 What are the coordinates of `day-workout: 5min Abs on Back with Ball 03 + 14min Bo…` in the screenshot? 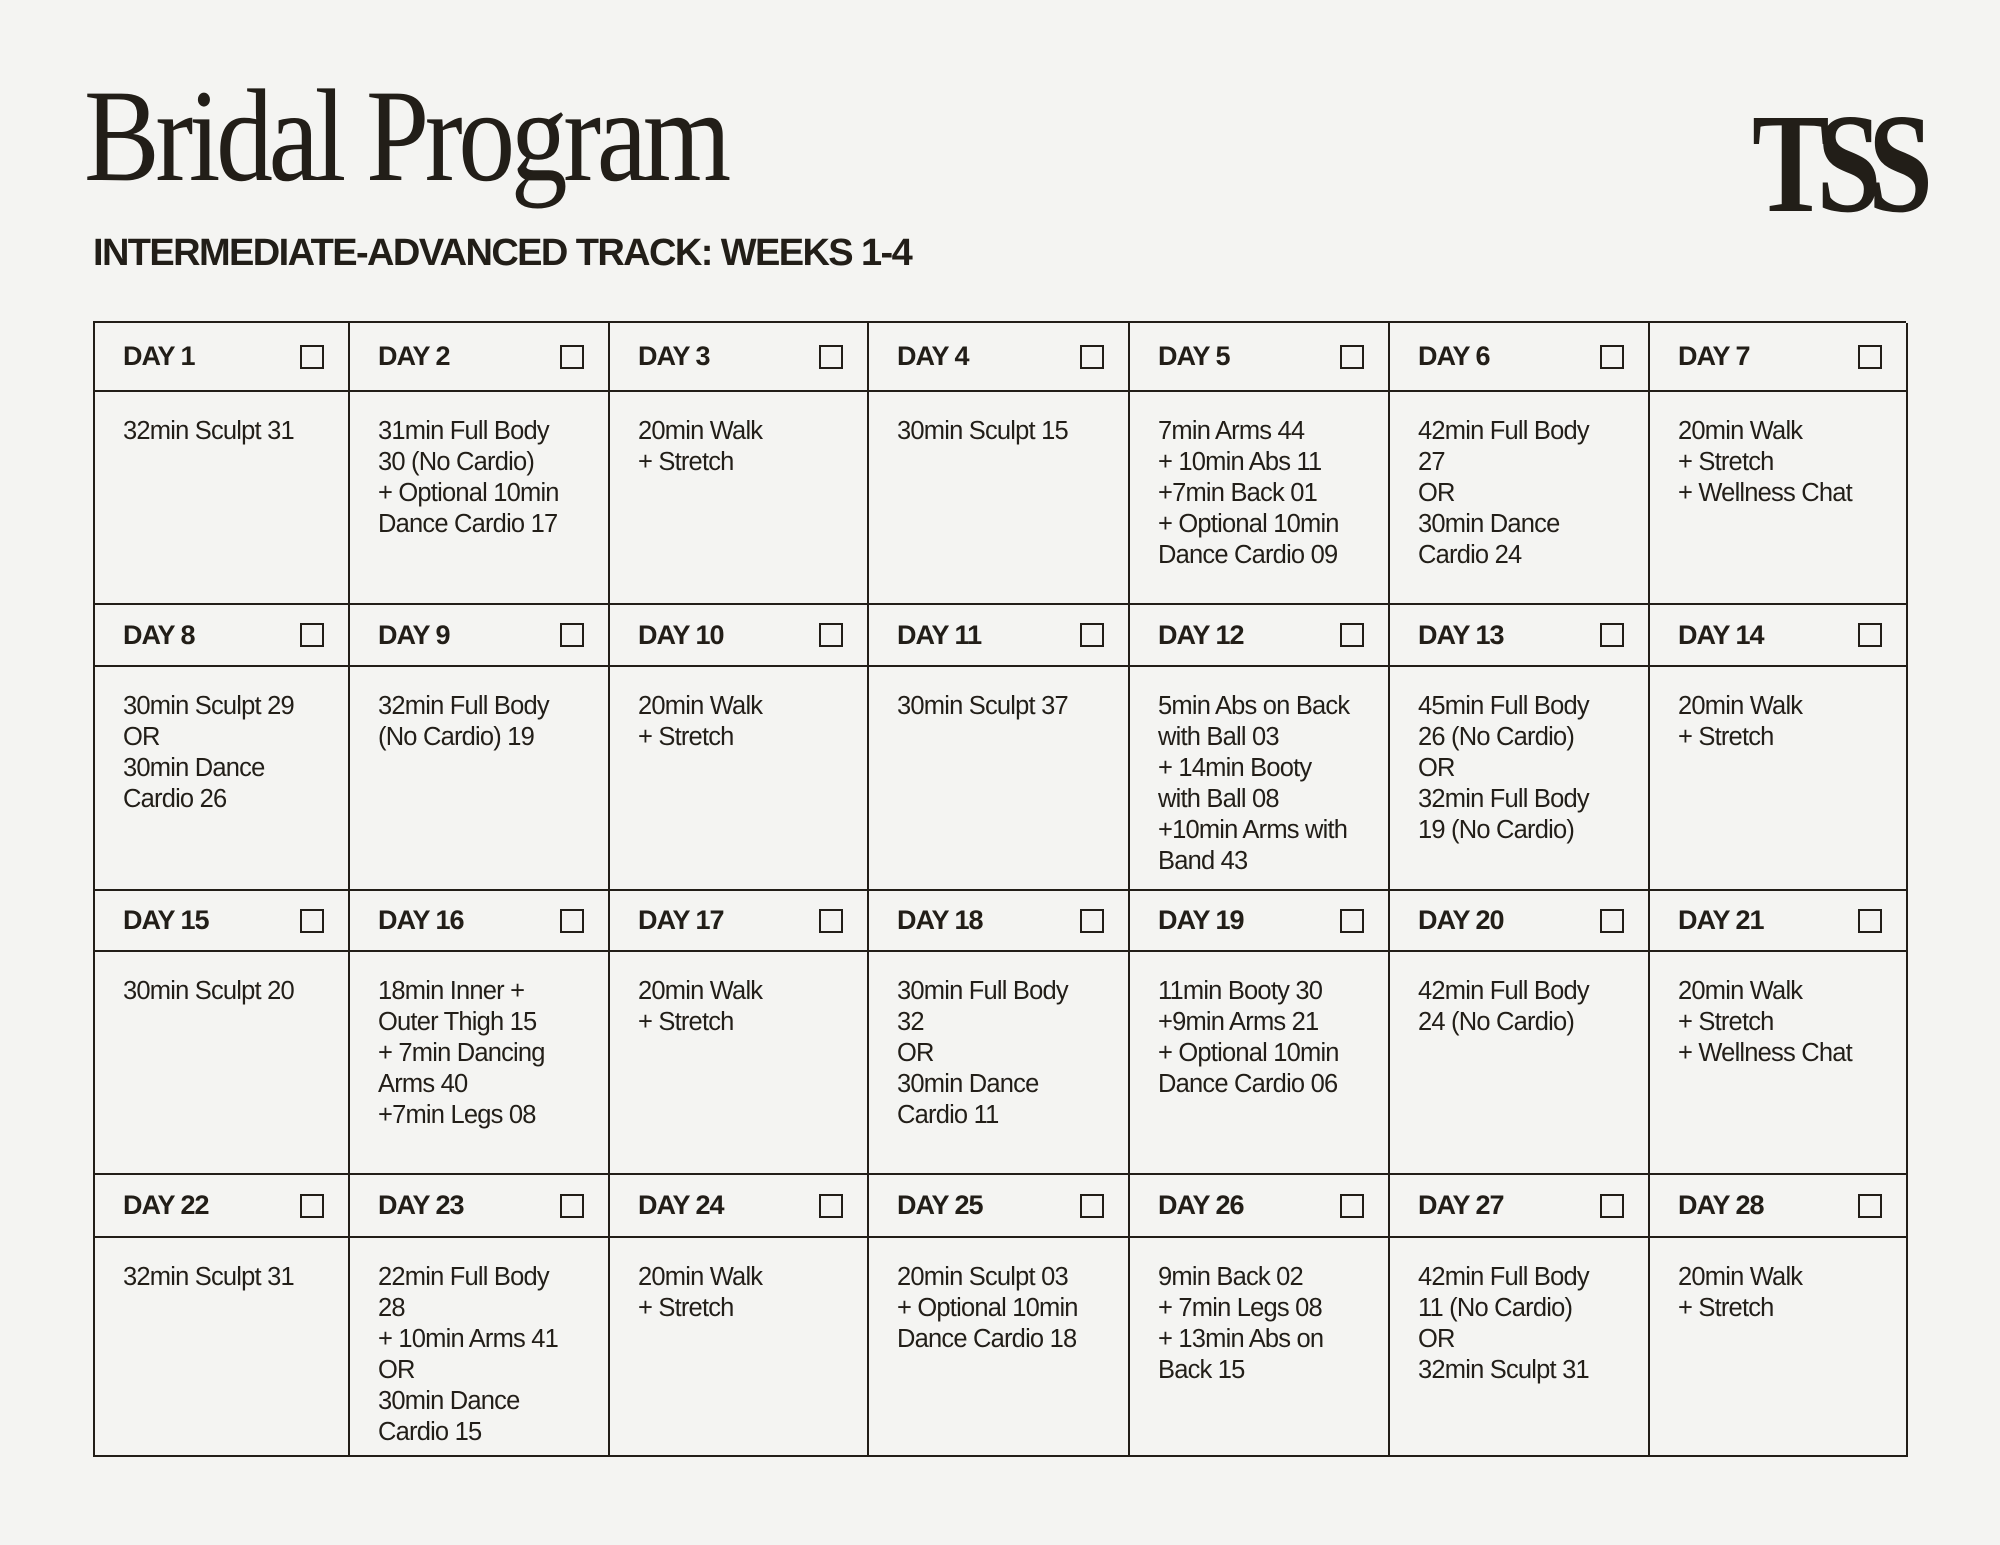 It's located at (1260, 779).